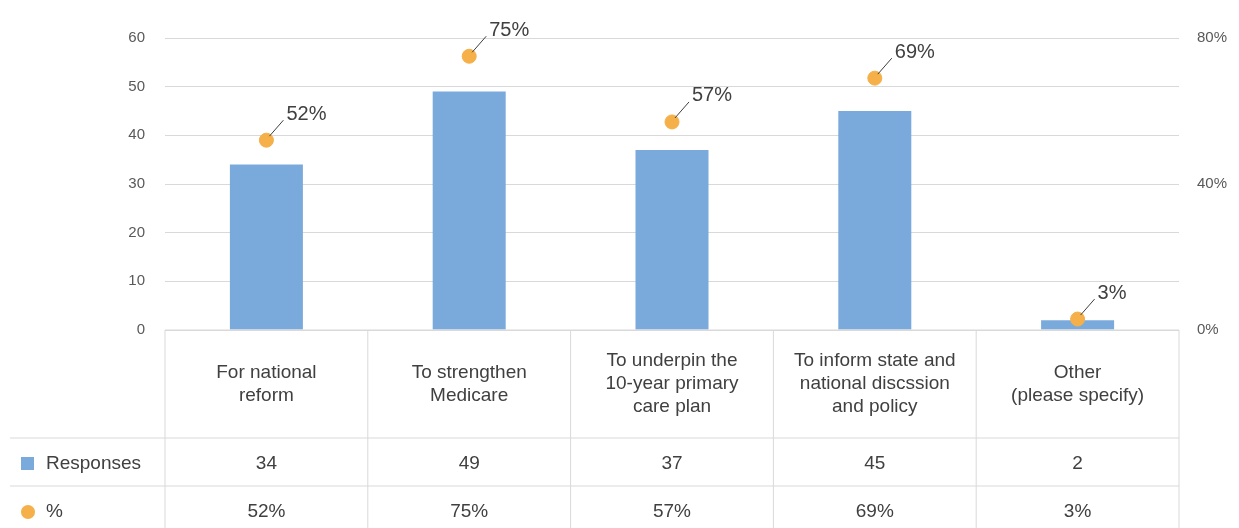 This screenshot has height=528, width=1239. I want to click on y2-tick-label: 80%, so click(1212, 37).